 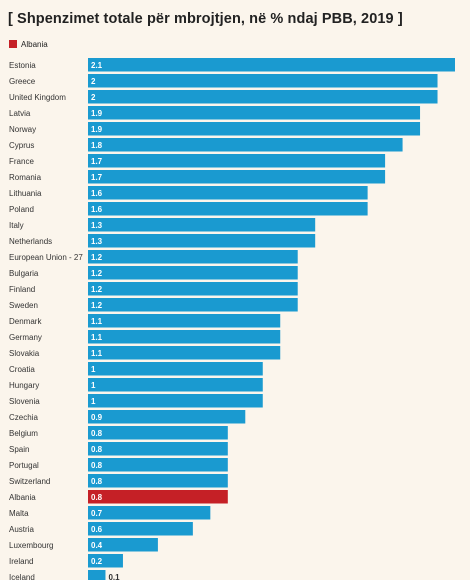 What do you see at coordinates (19, 513) in the screenshot?
I see `category-label-malta: Malta` at bounding box center [19, 513].